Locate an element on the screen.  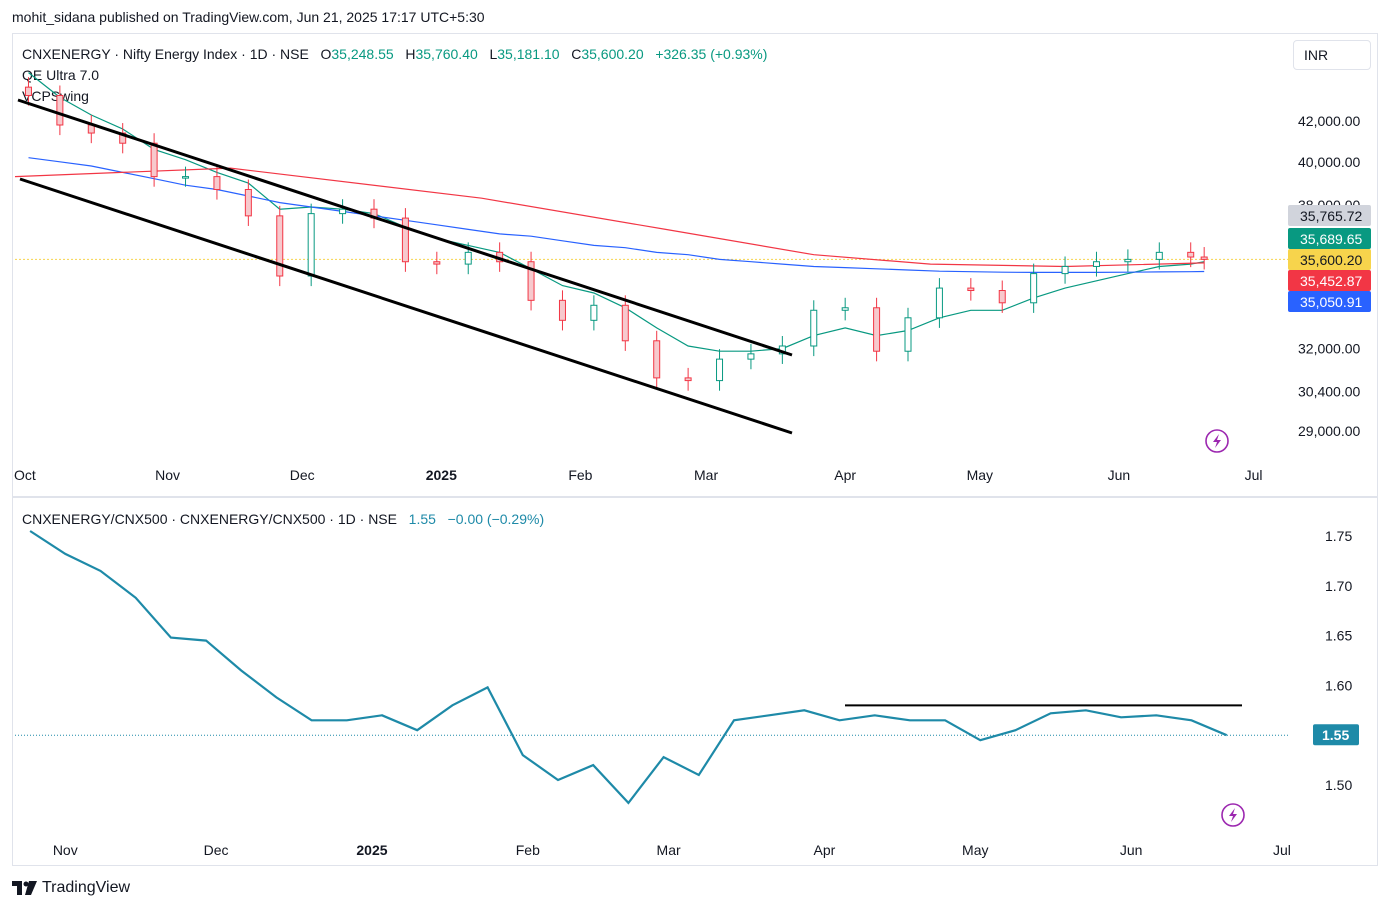
low-value: 35,181.10 is located at coordinates (528, 54).